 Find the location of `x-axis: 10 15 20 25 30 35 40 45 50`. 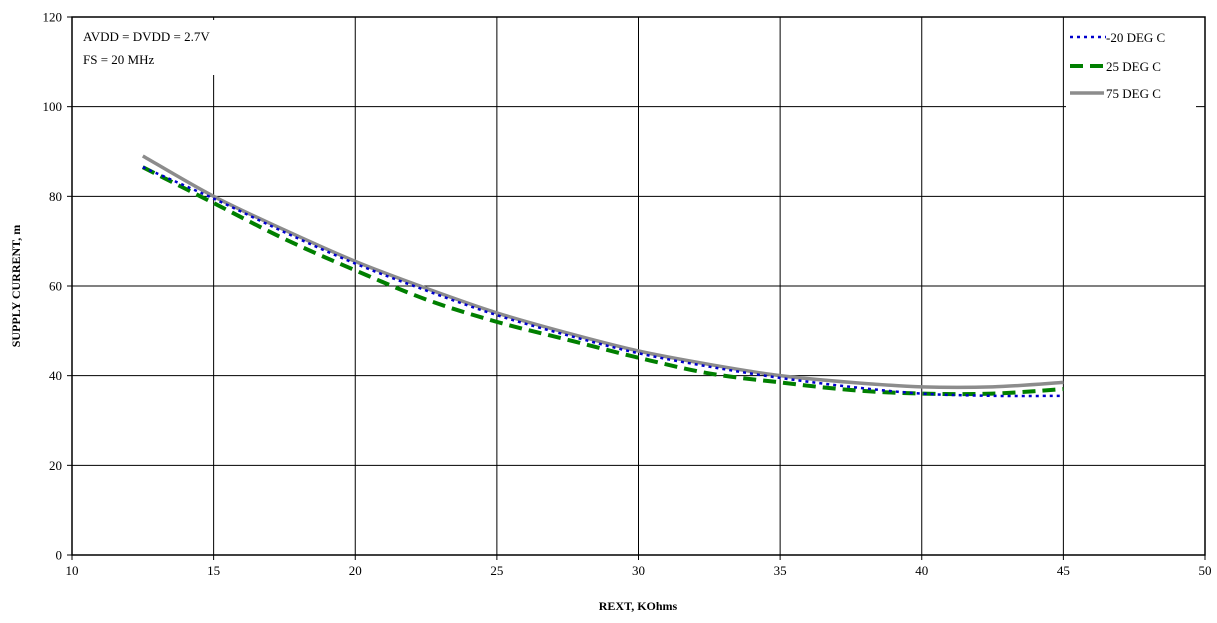

x-axis: 10 15 20 25 30 35 40 45 50 is located at coordinates (639, 566).